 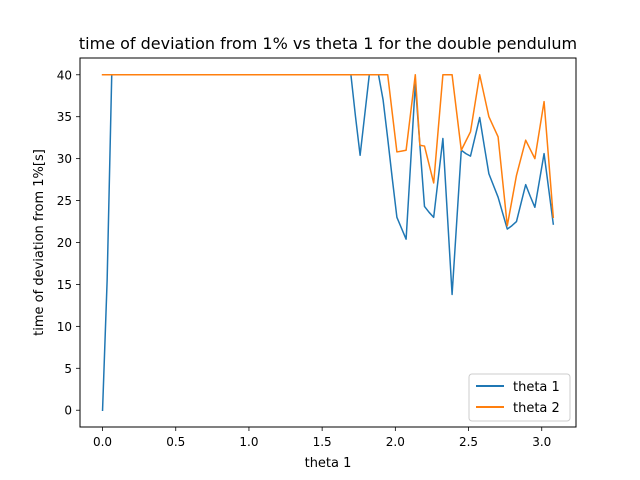 What do you see at coordinates (328, 463) in the screenshot?
I see `x-axis-label: theta 1` at bounding box center [328, 463].